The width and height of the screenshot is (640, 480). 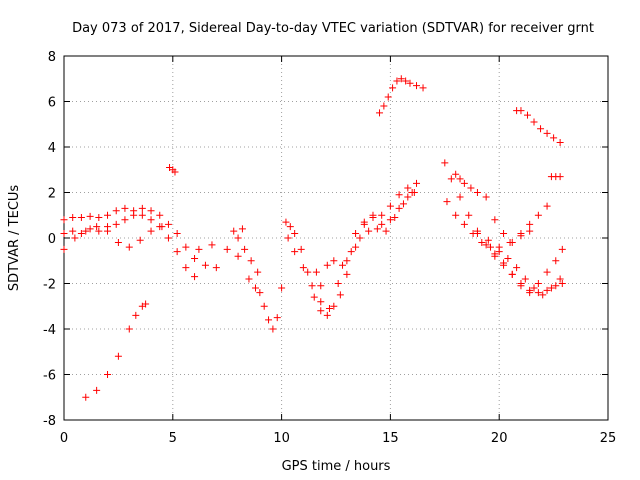 What do you see at coordinates (281, 438) in the screenshot?
I see `x-tick-label: 10` at bounding box center [281, 438].